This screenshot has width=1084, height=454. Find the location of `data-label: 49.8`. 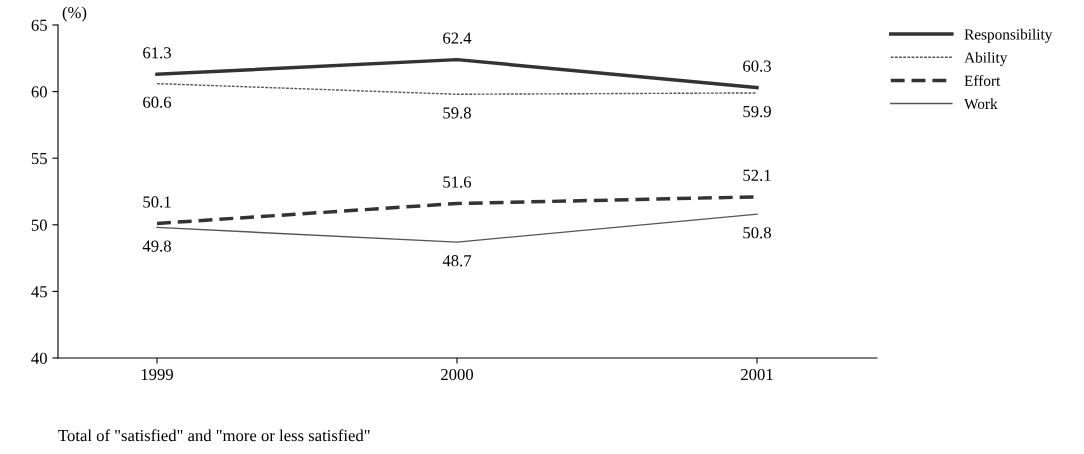

data-label: 49.8 is located at coordinates (156, 246).